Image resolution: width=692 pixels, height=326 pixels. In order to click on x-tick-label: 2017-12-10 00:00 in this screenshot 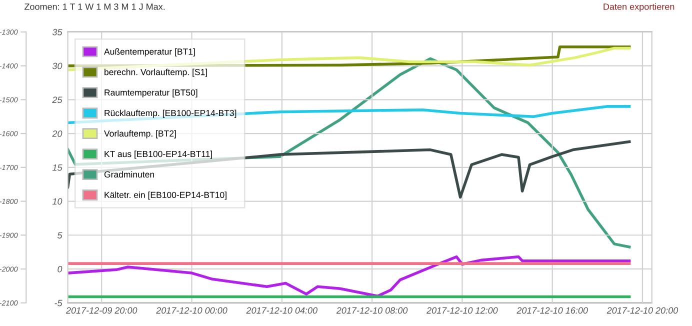, I will do `click(192, 310)`.